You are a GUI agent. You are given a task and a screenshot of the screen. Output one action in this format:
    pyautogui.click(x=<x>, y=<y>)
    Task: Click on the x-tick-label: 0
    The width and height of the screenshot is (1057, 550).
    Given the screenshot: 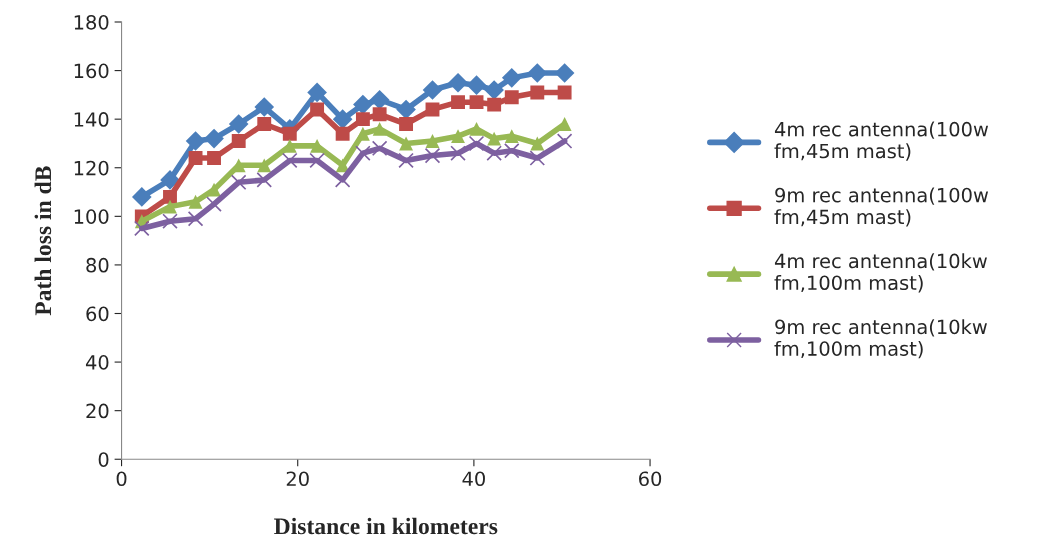 What is the action you would take?
    pyautogui.click(x=121, y=479)
    